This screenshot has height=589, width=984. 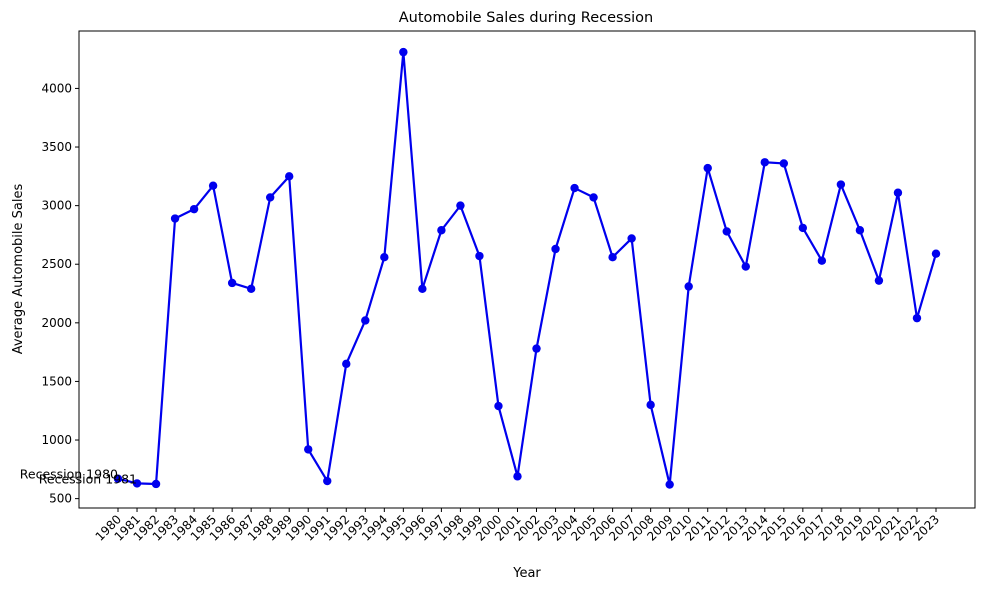 What do you see at coordinates (56, 147) in the screenshot?
I see `y-tick-label: 3500` at bounding box center [56, 147].